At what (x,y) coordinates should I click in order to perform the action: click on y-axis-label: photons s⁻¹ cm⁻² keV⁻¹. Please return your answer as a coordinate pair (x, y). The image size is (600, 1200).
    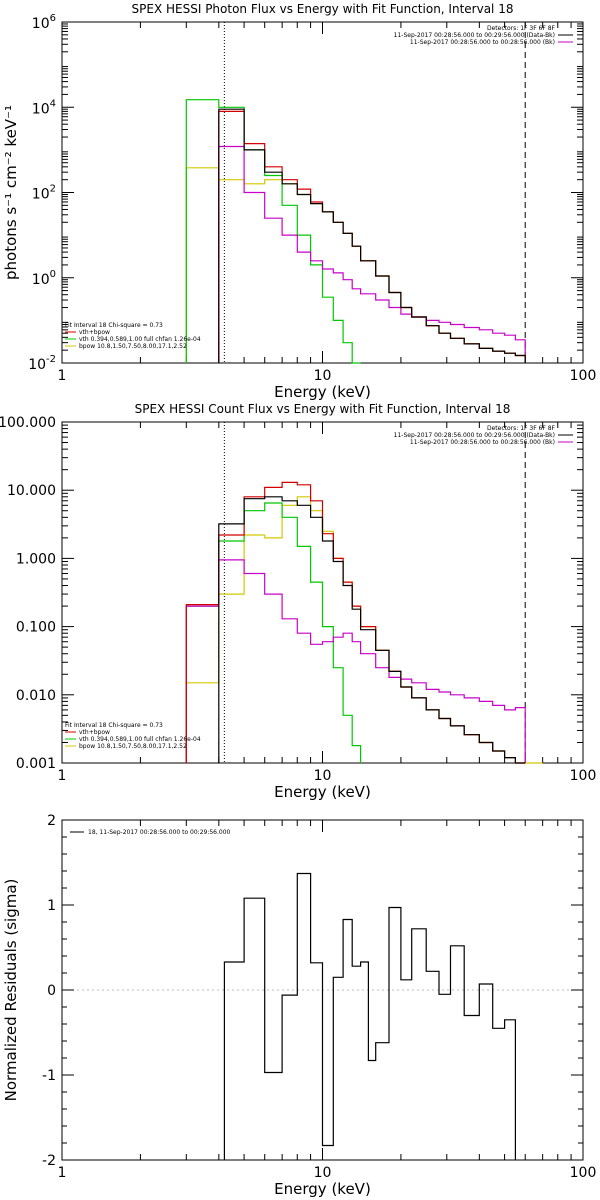
    Looking at the image, I should click on (11, 192).